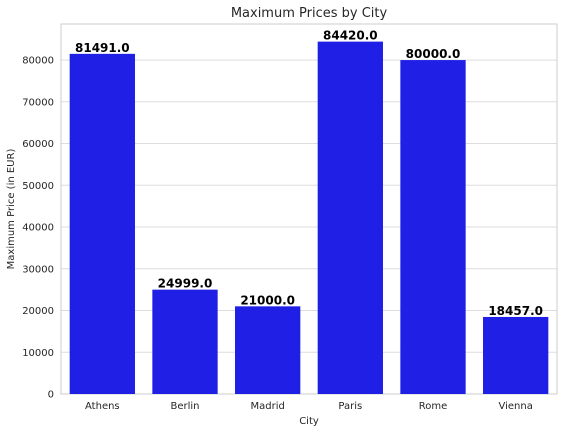  I want to click on y-tick-label: 80000, so click(38, 61).